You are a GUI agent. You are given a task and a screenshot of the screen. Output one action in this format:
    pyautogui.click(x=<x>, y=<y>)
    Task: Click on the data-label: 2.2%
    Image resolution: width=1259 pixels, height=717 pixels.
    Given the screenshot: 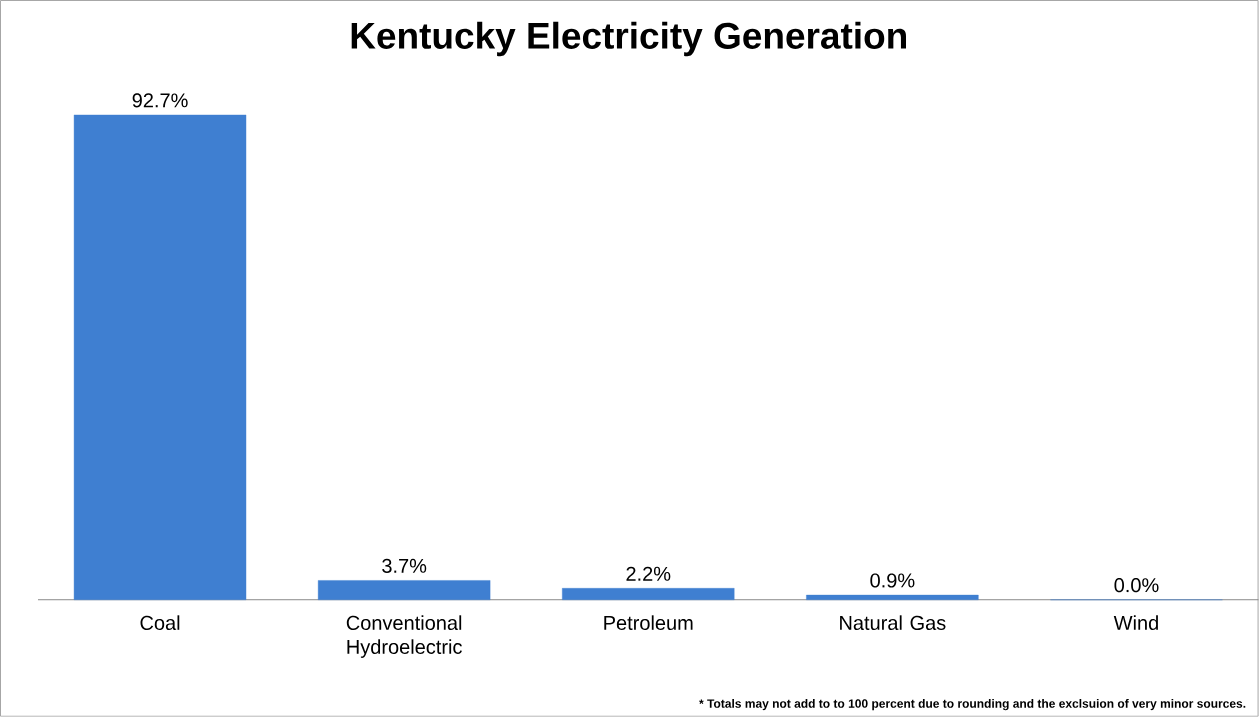 What is the action you would take?
    pyautogui.click(x=648, y=573)
    